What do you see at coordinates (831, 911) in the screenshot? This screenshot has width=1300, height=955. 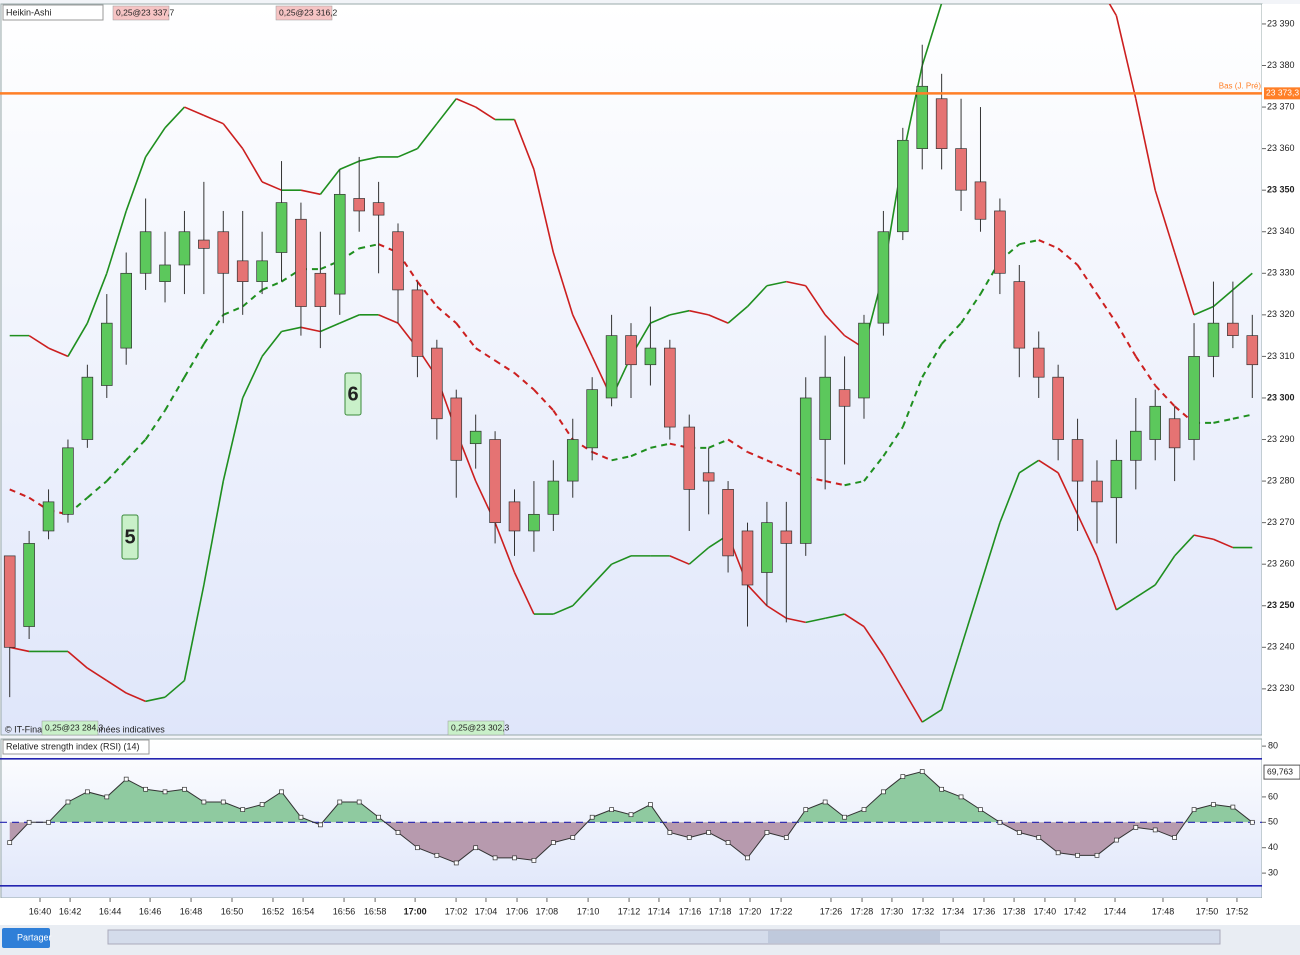 I see `x-tick-label: 17:26` at bounding box center [831, 911].